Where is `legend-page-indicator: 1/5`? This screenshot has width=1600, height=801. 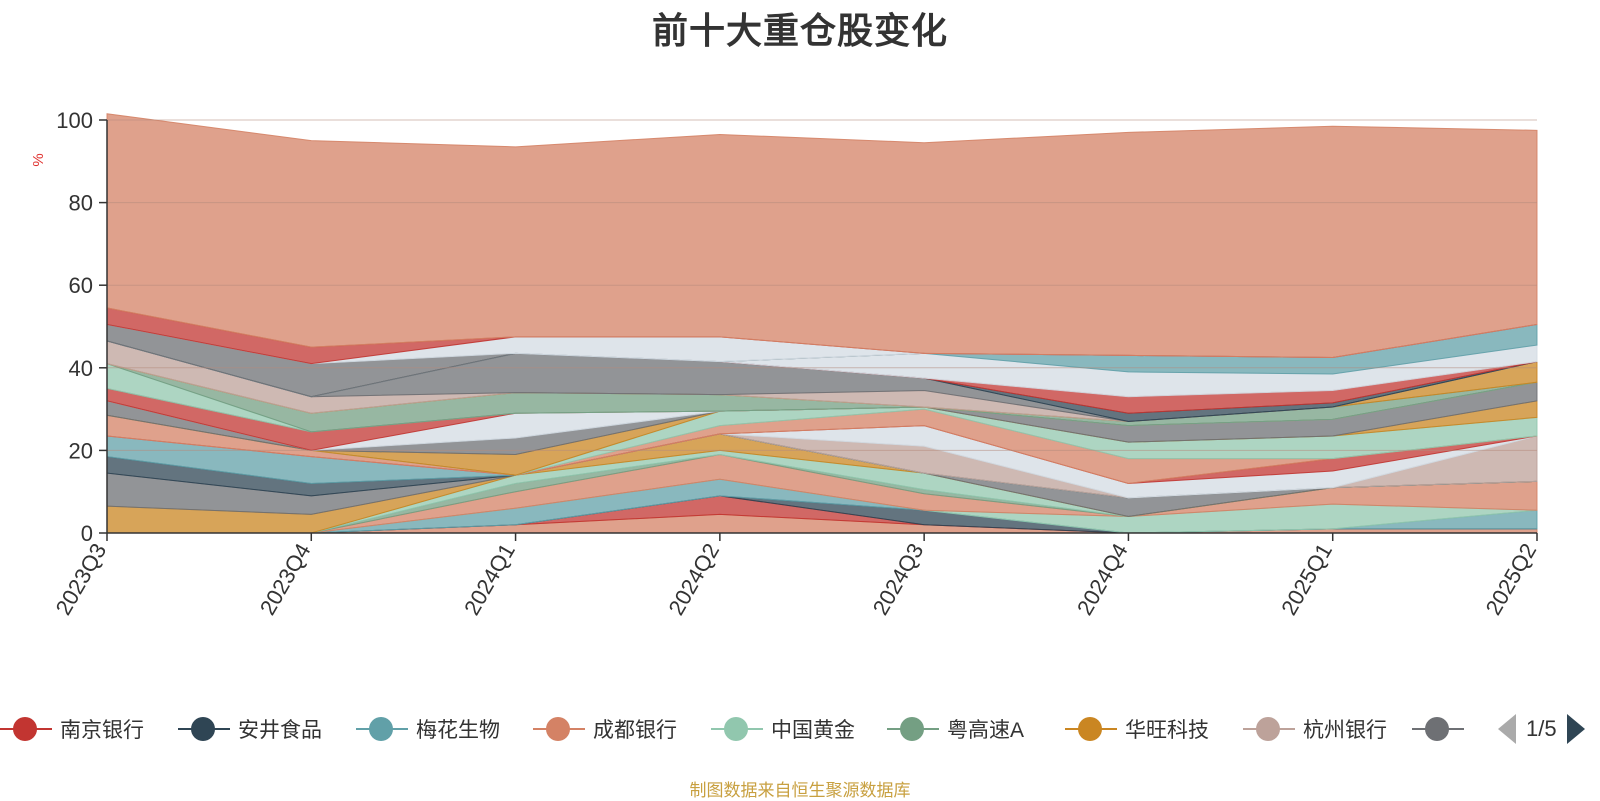 legend-page-indicator: 1/5 is located at coordinates (1541, 728).